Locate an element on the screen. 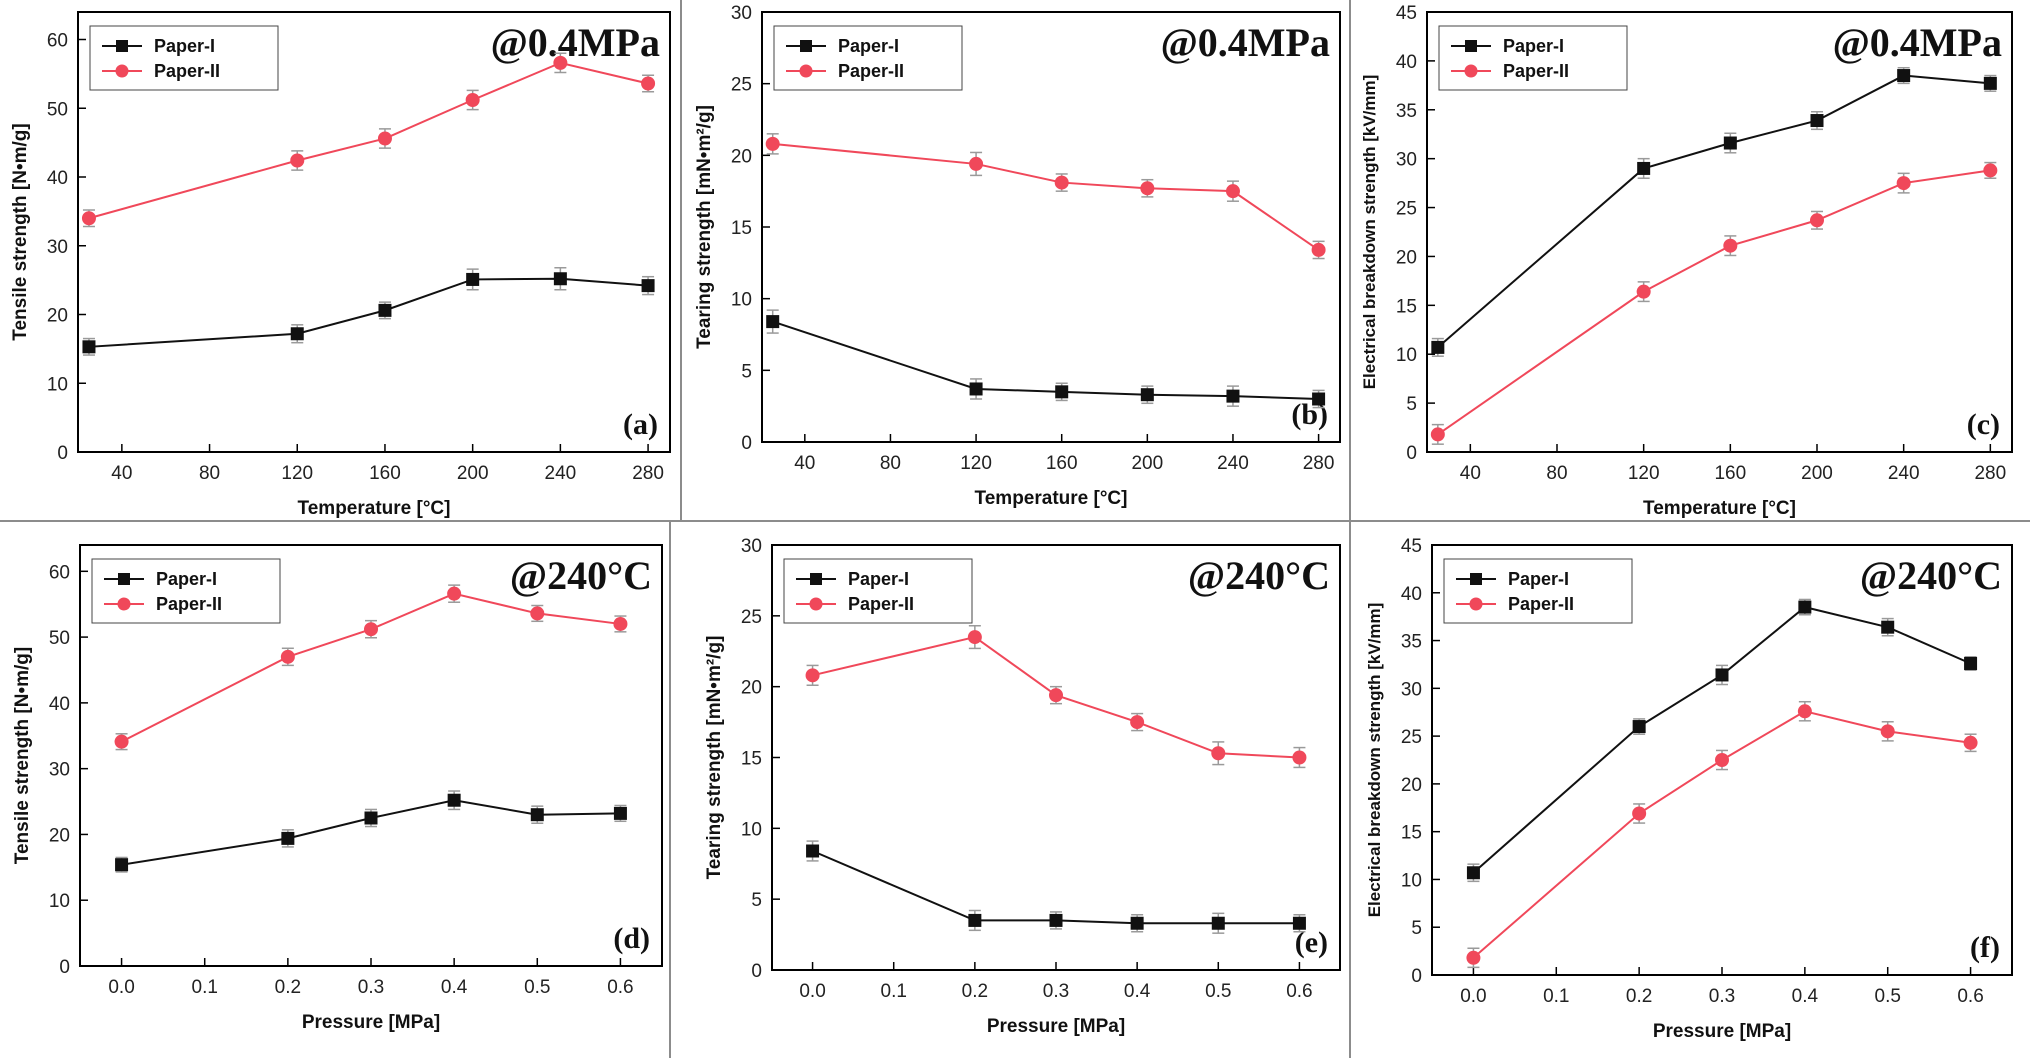 The image size is (2030, 1058). x-tick-label: 160 is located at coordinates (1062, 463).